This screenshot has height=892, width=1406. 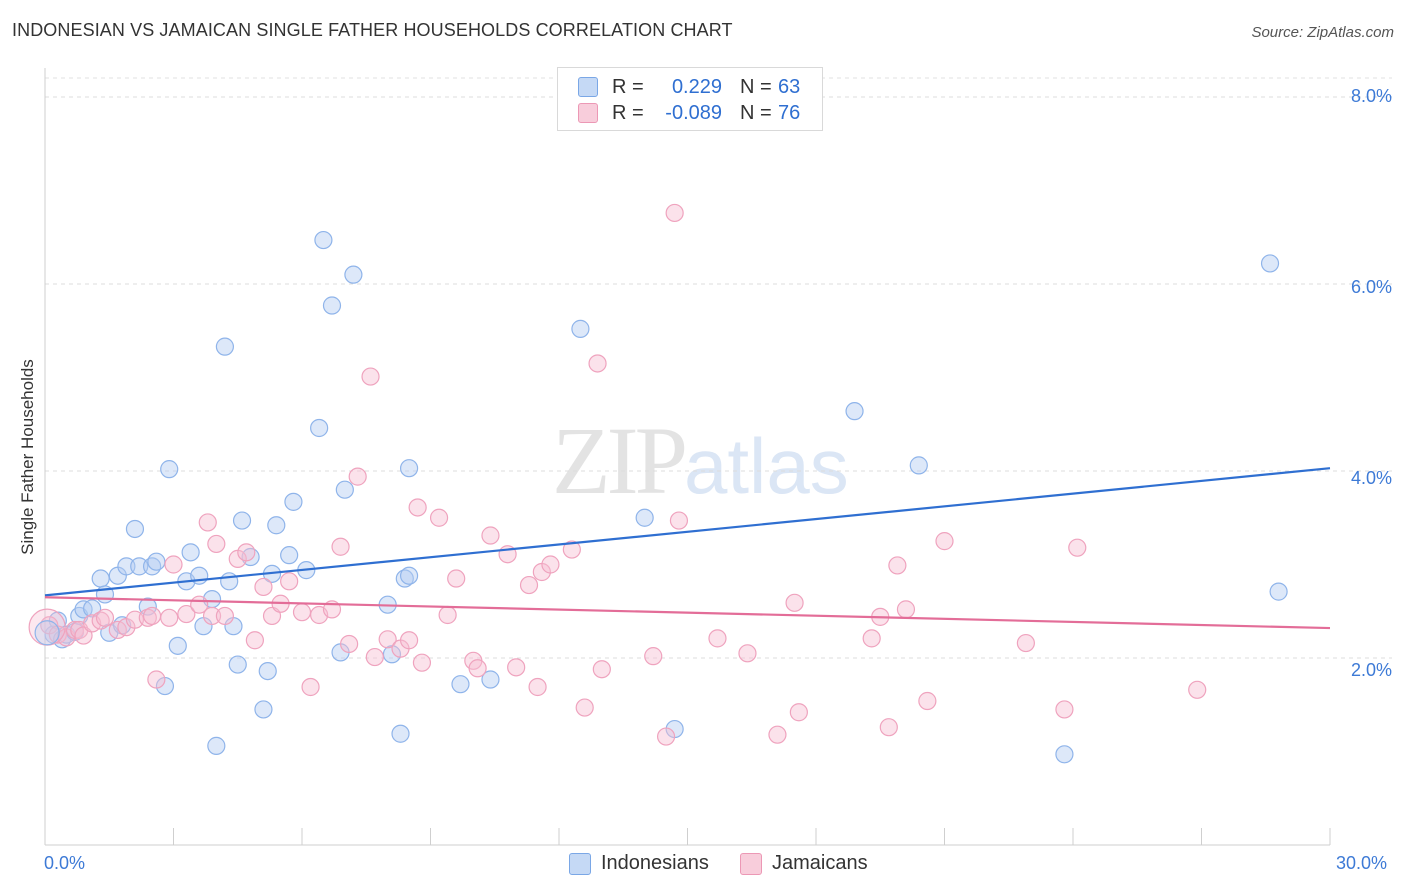 I want to click on stats-legend: R = 0.229 N = 63 R = -0.089 N = 76, so click(x=690, y=99).